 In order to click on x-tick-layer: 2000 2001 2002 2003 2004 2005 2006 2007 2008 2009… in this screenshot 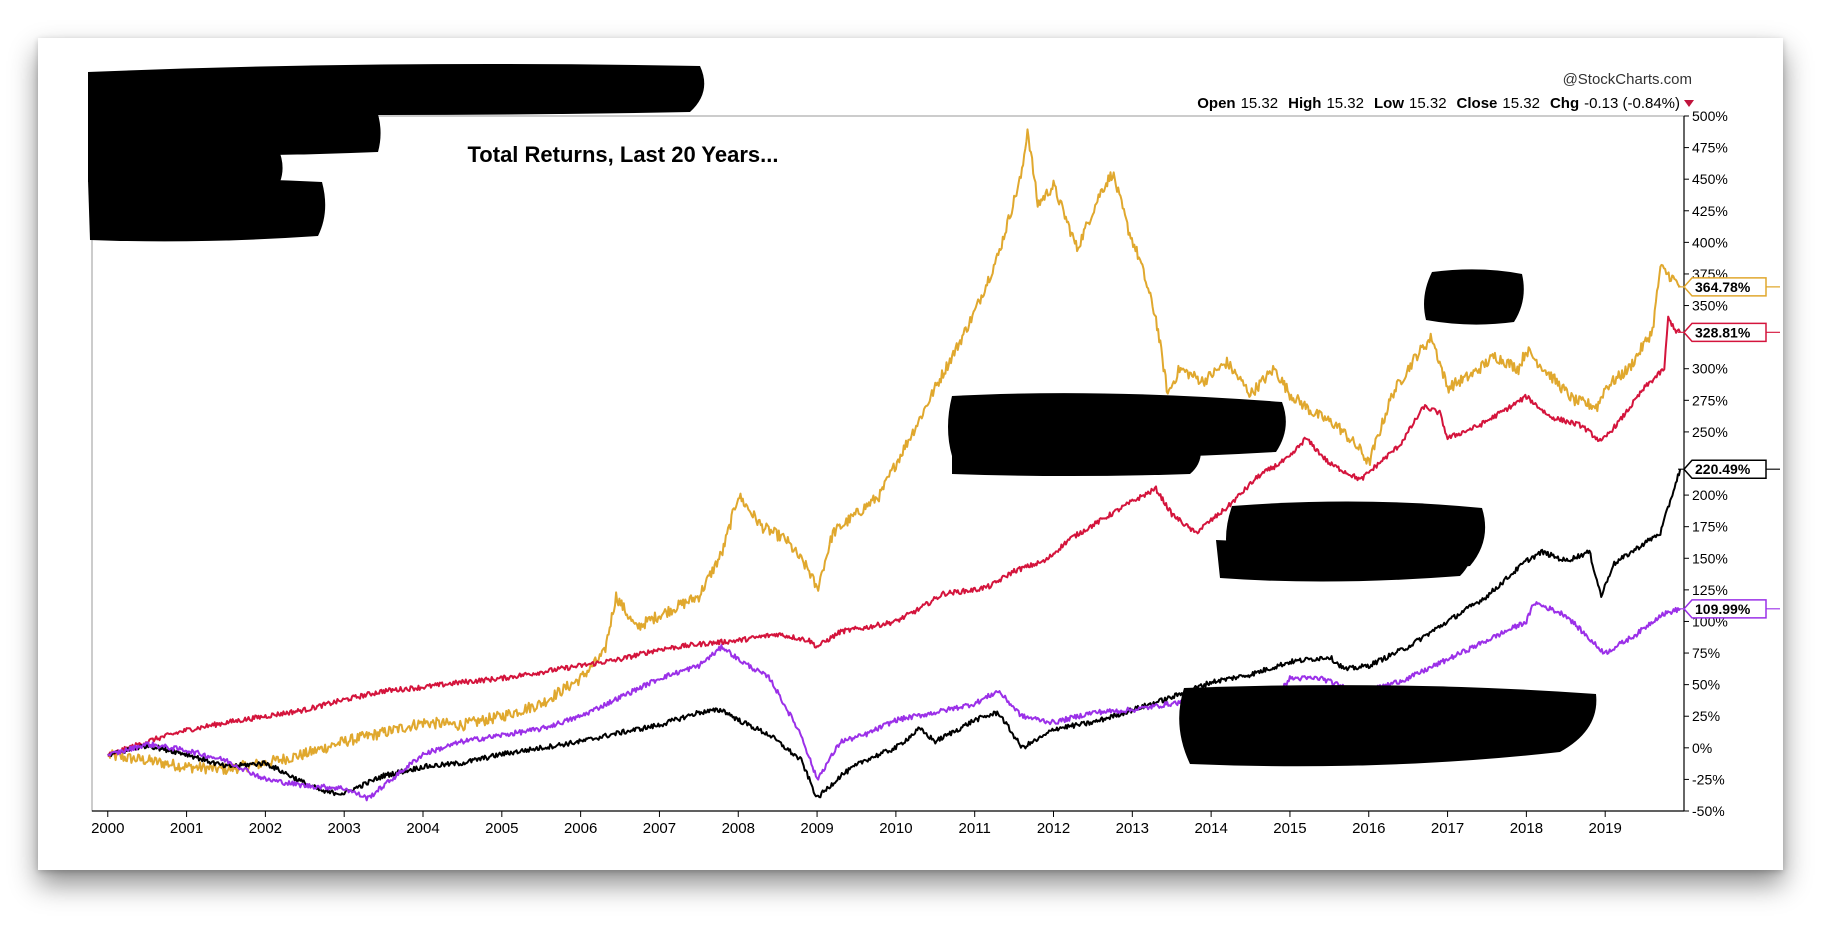, I will do `click(856, 824)`.